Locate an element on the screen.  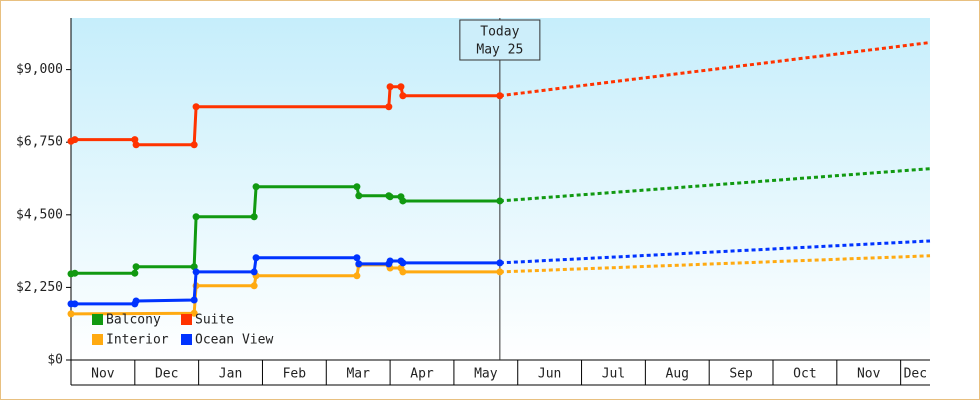
y-tick-label: $0 is located at coordinates (55, 360).